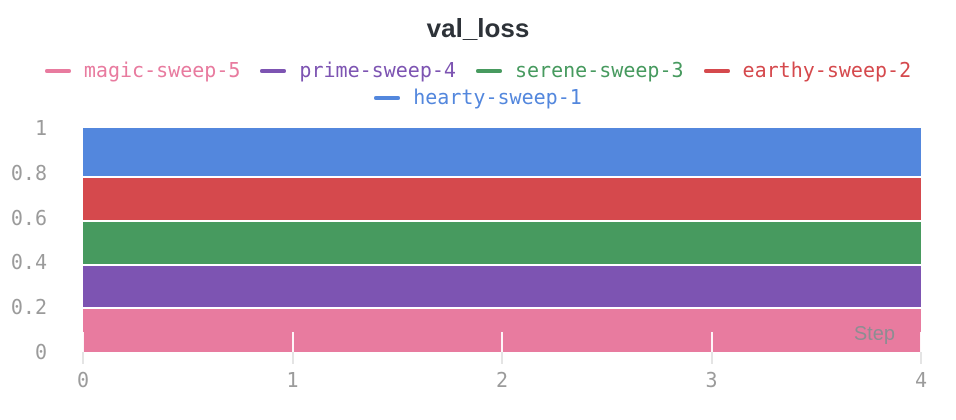  What do you see at coordinates (292, 380) in the screenshot?
I see `x-tick-label: 1` at bounding box center [292, 380].